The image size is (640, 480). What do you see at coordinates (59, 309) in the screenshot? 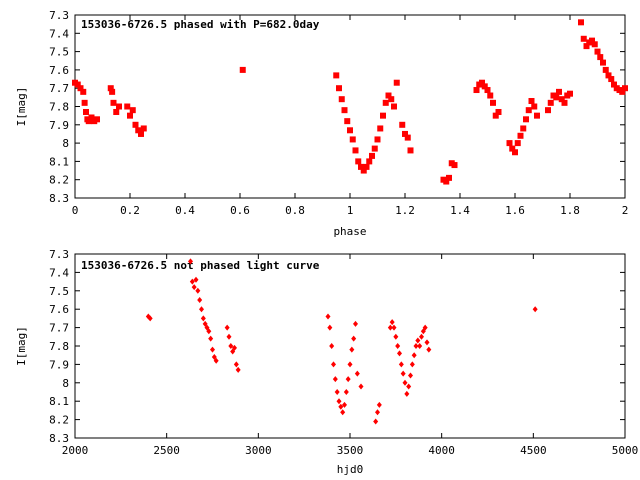
I see `y-tick-label: 7.6` at bounding box center [59, 309].